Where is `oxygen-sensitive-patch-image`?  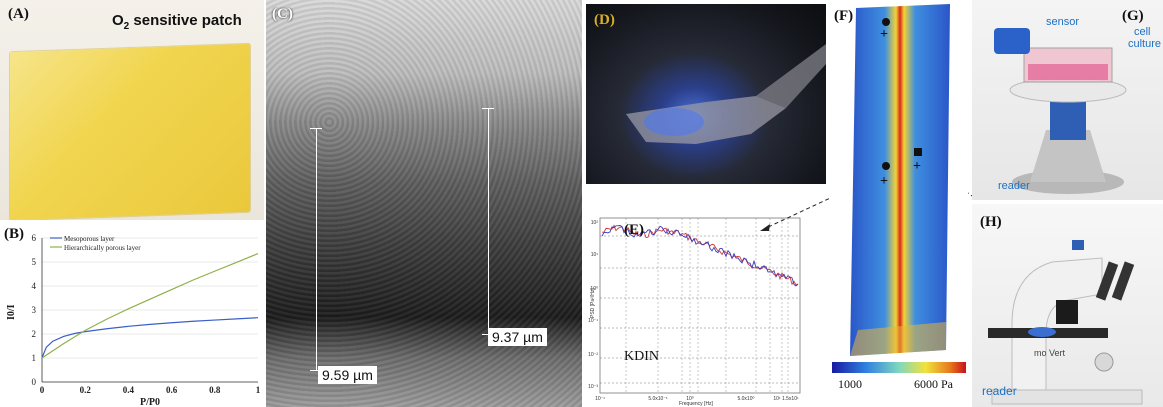 oxygen-sensitive-patch-image is located at coordinates (130, 131).